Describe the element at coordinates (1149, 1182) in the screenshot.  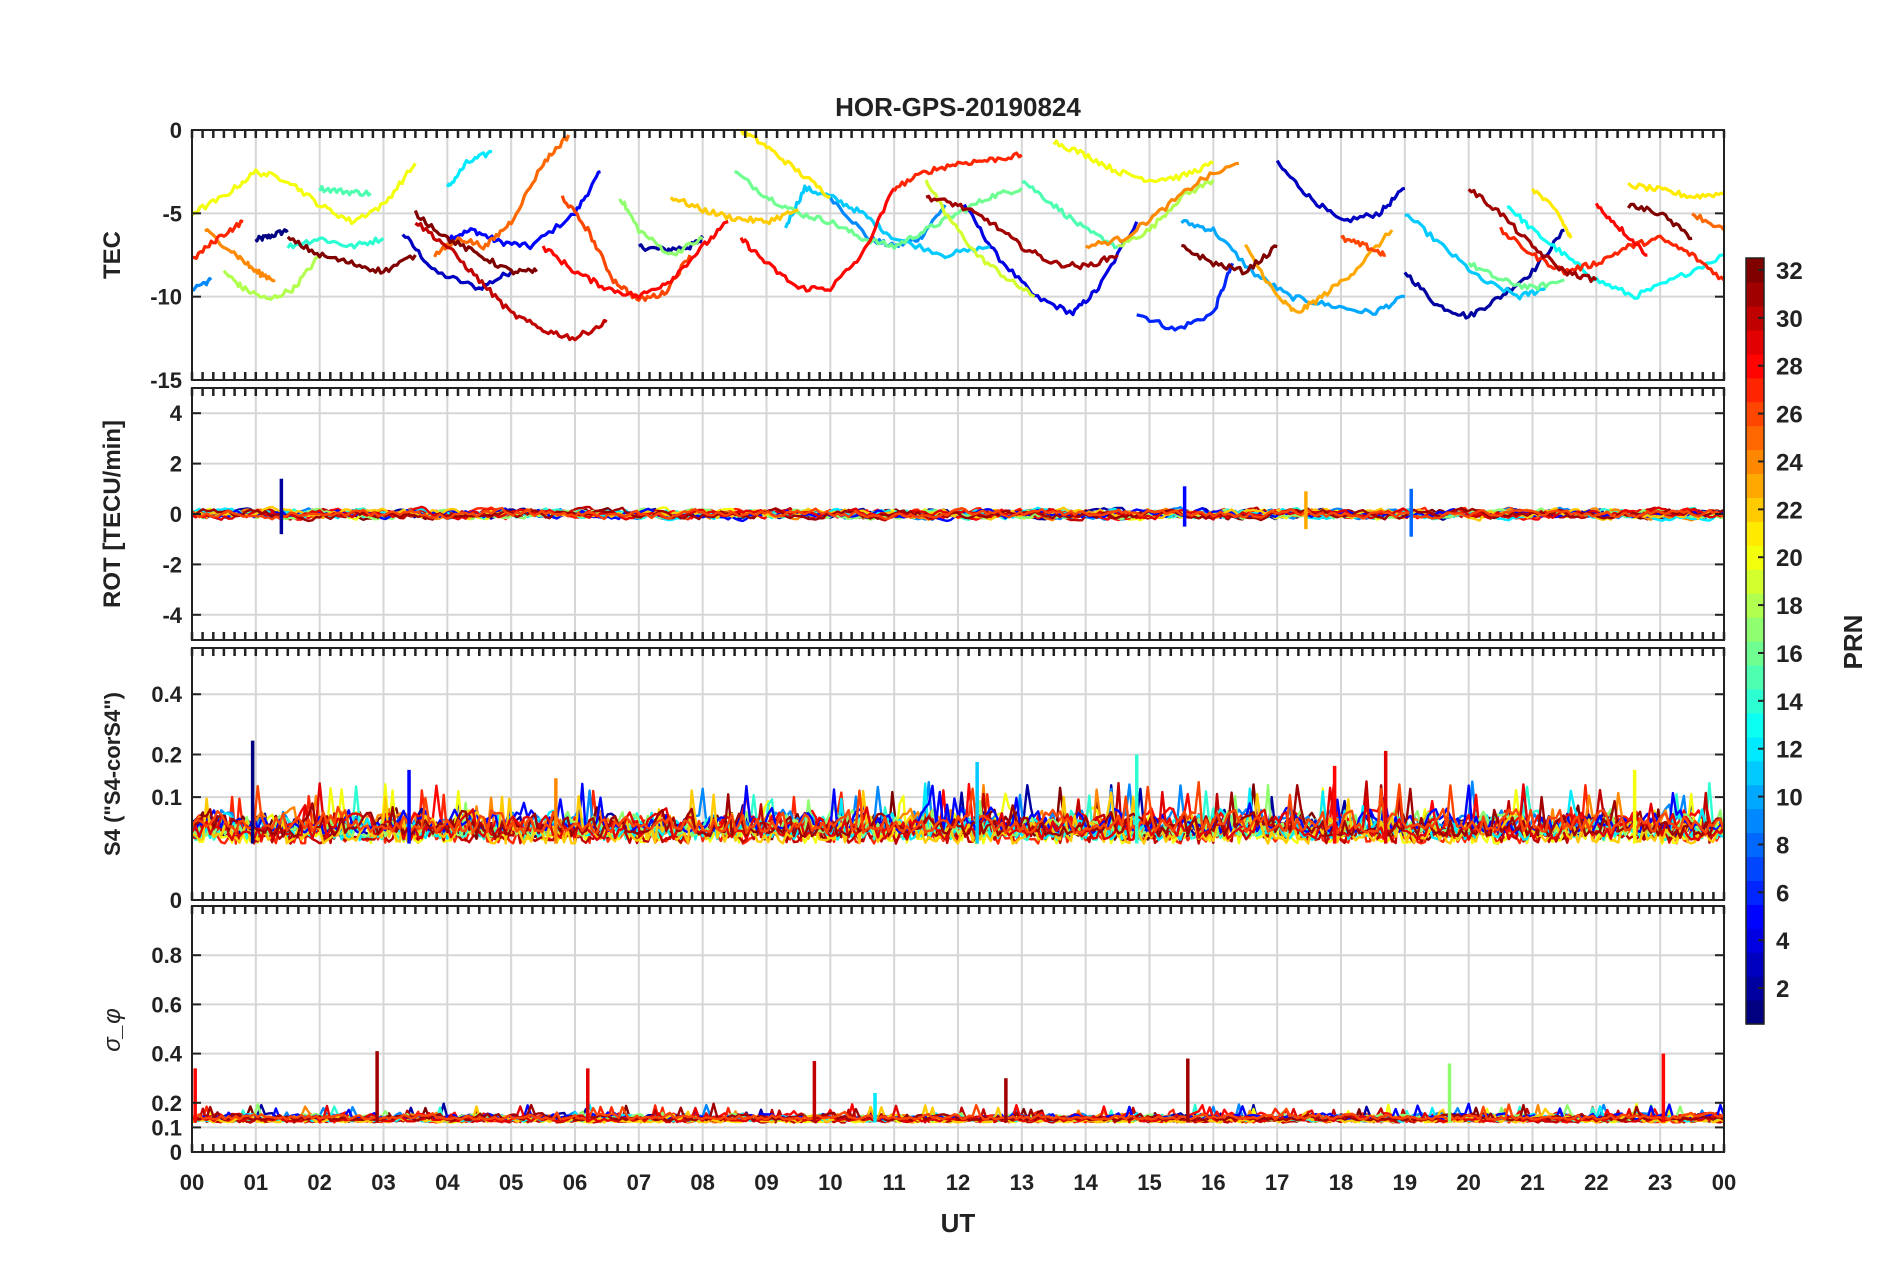
I see `x-tick-label: 15` at that location.